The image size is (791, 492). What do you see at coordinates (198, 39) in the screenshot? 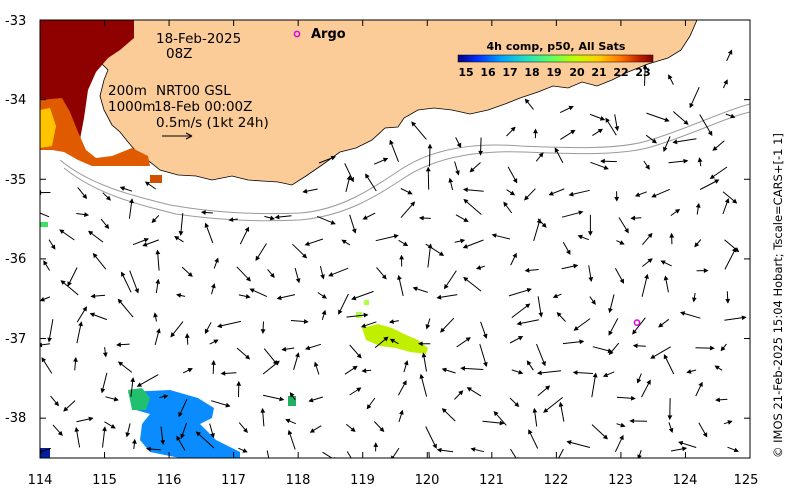
I see `date-label: 18-Feb-2025` at bounding box center [198, 39].